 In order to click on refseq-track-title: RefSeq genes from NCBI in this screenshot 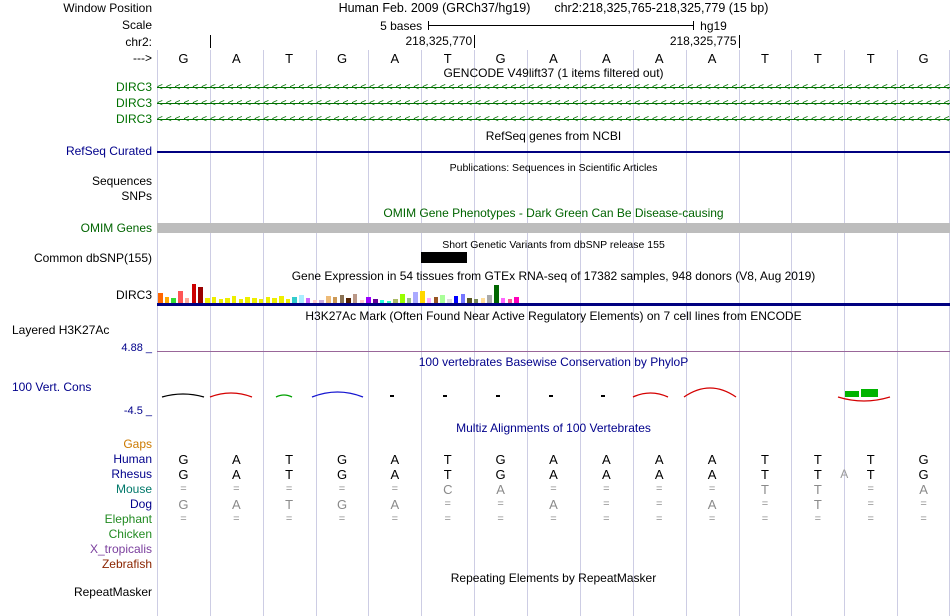, I will do `click(553, 136)`.